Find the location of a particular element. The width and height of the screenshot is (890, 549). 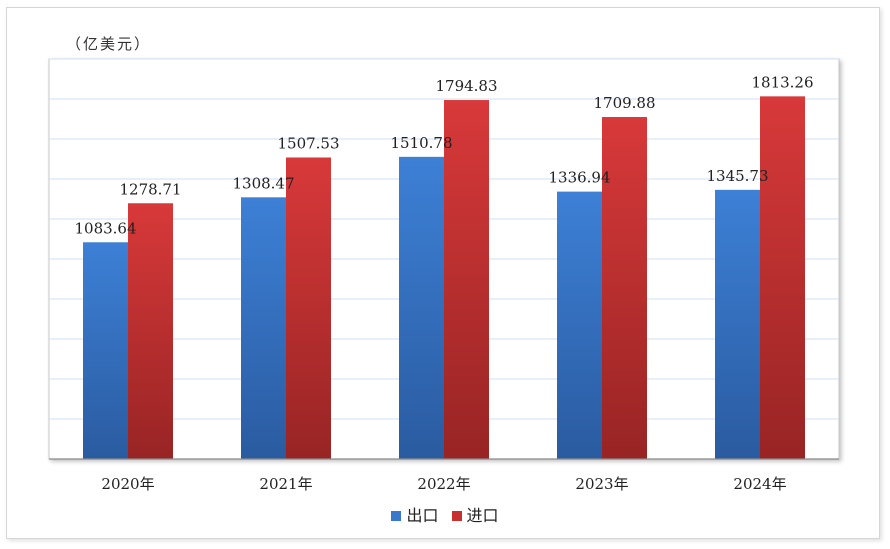

legend-swatch-import is located at coordinates (456, 516).